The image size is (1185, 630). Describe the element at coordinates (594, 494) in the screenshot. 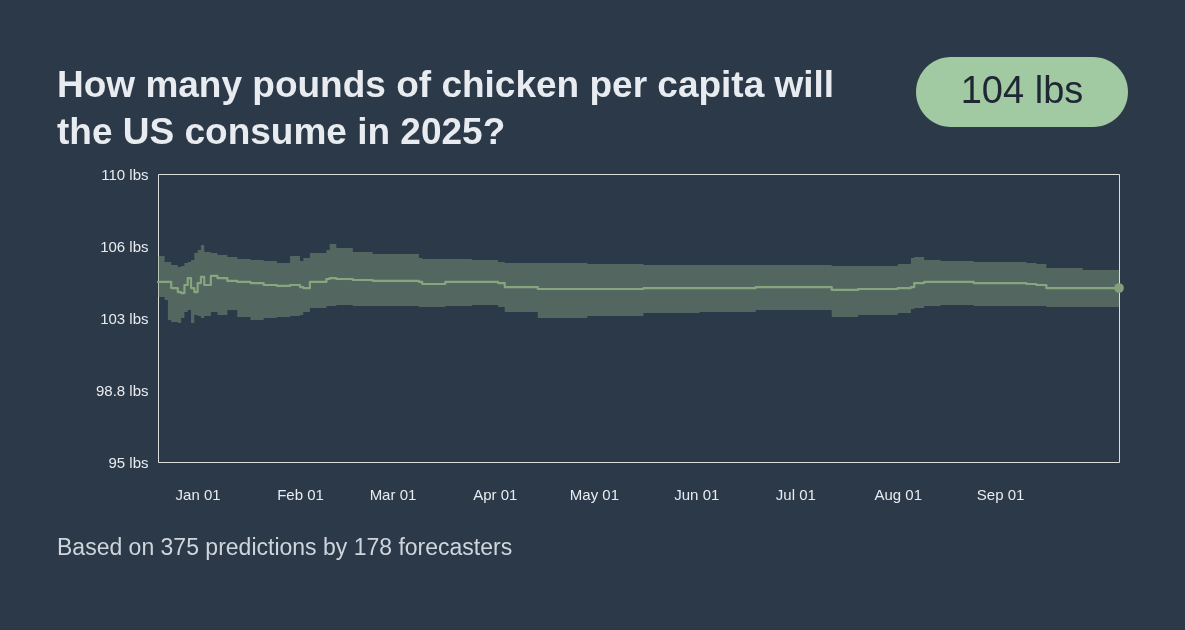

I see `x-tick-label: May 01` at that location.